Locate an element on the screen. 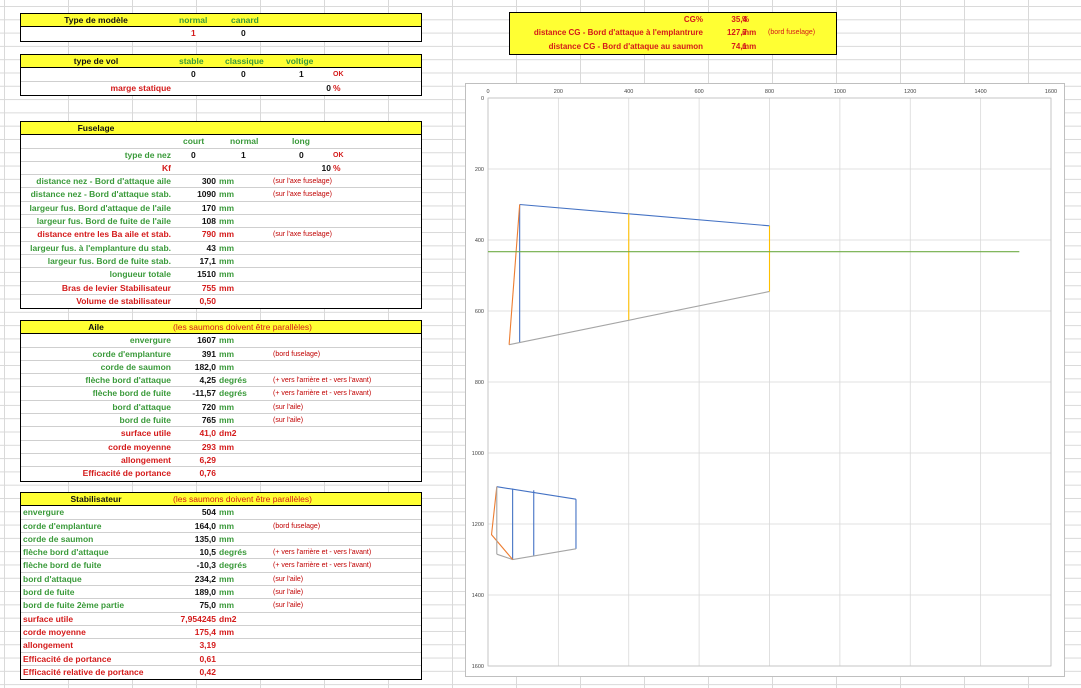 The height and width of the screenshot is (688, 1081). aile-value: 765 is located at coordinates (208, 420).